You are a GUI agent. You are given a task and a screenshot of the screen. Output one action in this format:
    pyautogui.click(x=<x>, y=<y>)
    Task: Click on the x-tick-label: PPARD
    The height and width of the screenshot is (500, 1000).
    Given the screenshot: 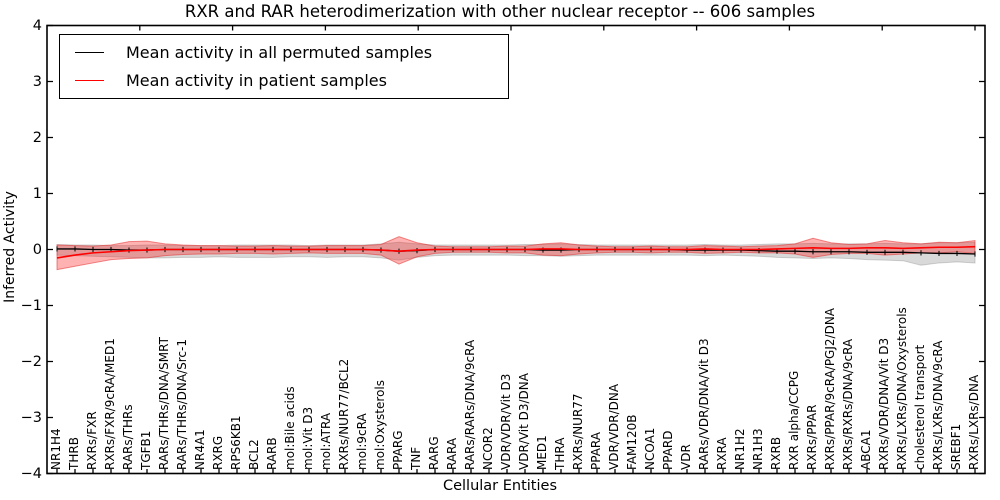 What is the action you would take?
    pyautogui.click(x=668, y=450)
    